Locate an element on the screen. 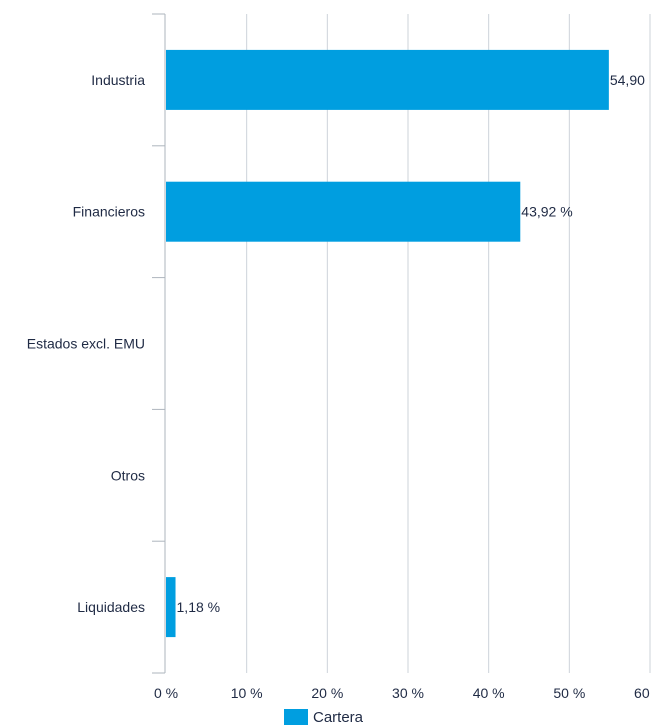 The height and width of the screenshot is (725, 653). legend: Cartera is located at coordinates (324, 717).